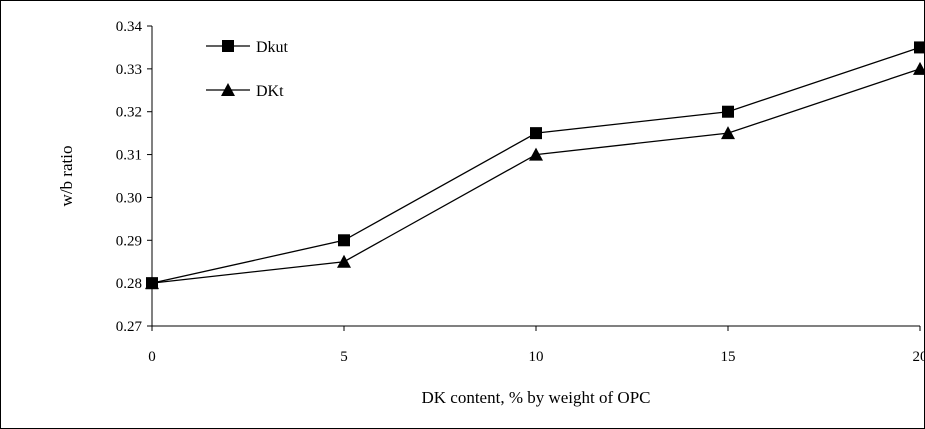 The width and height of the screenshot is (925, 429). What do you see at coordinates (728, 357) in the screenshot?
I see `x-tick-label: 15` at bounding box center [728, 357].